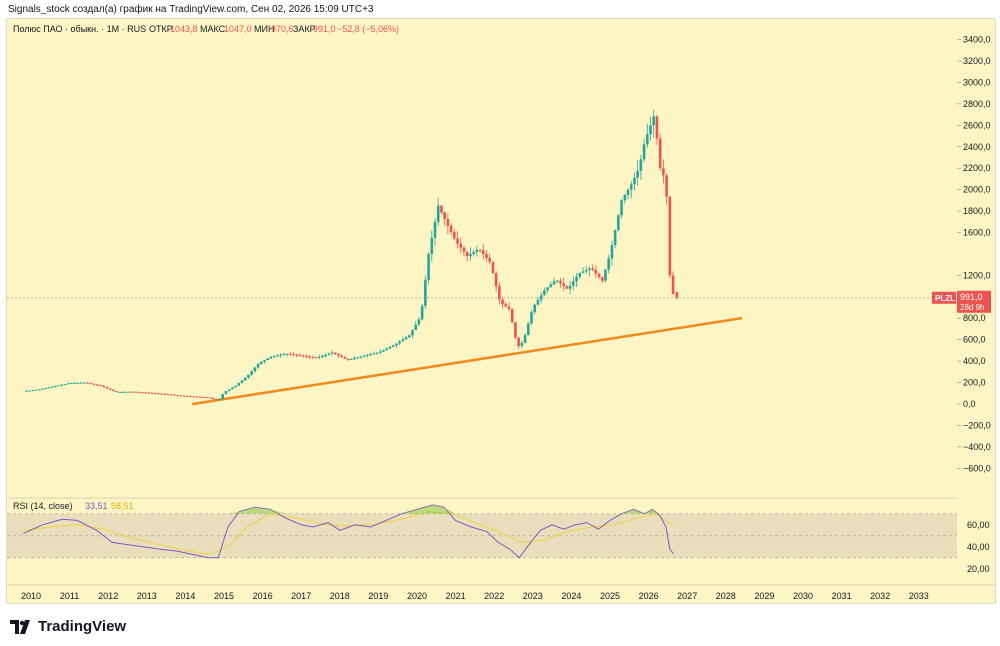  I want to click on price-tick-label: 2000,0, so click(977, 190).